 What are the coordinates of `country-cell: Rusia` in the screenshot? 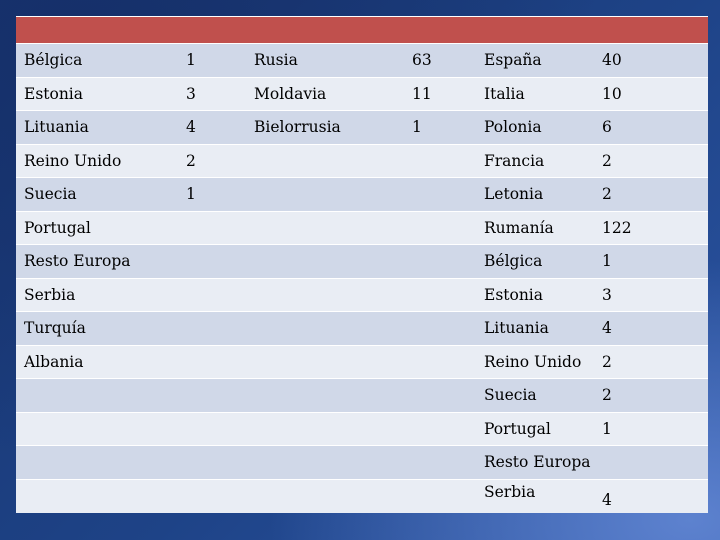 It's located at (324, 60).